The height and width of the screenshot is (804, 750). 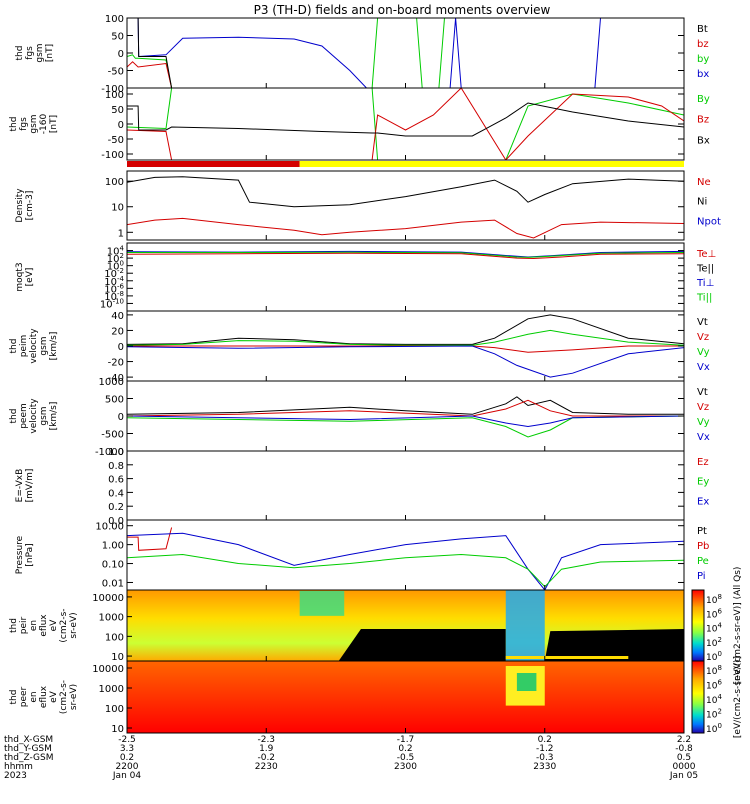 What do you see at coordinates (15, 776) in the screenshot?
I see `x-axis-row-label: 2023` at bounding box center [15, 776].